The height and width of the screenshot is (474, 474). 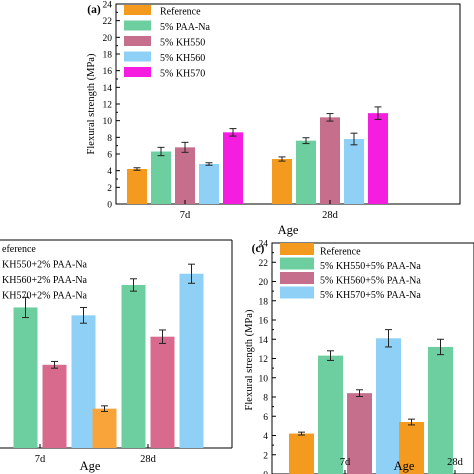 I want to click on legend-label: 5% KH550+5% PAA-Na, so click(x=370, y=266).